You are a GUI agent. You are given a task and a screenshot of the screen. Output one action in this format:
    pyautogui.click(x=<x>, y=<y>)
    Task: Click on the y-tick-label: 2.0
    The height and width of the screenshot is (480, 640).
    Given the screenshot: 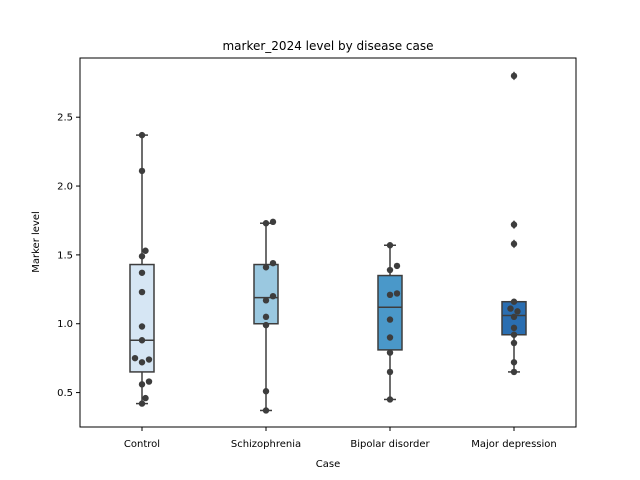 What is the action you would take?
    pyautogui.click(x=65, y=187)
    